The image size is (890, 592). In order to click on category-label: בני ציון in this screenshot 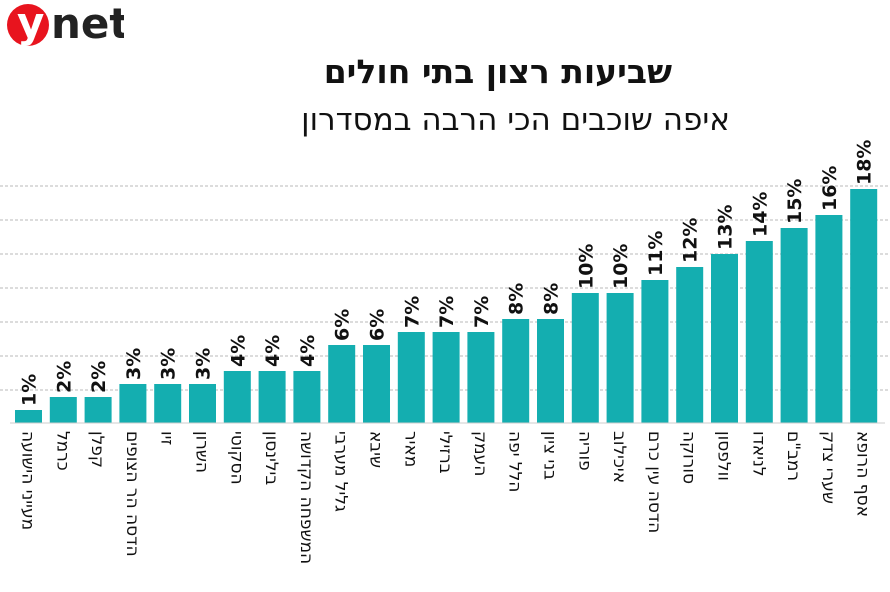, I will do `click(550, 455)`.